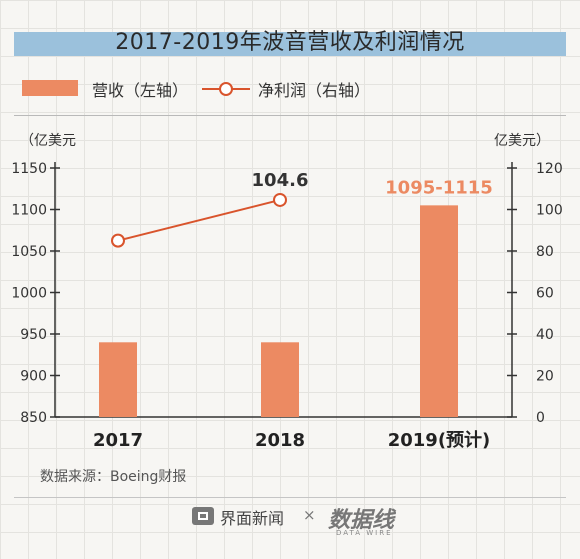  What do you see at coordinates (33, 418) in the screenshot?
I see `left-axis-tick-label: 850` at bounding box center [33, 418].